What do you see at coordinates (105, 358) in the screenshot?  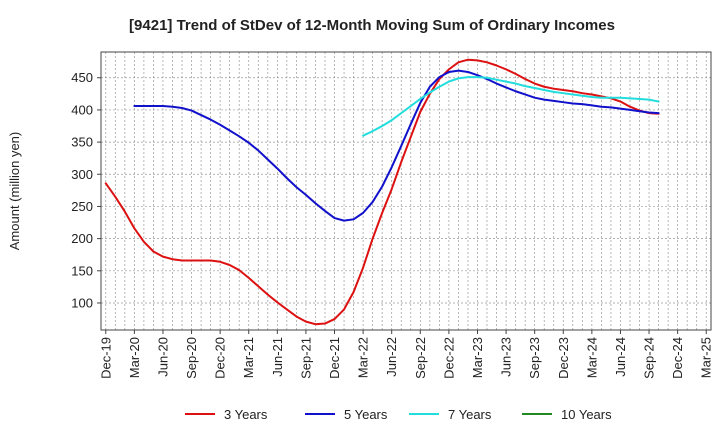 I see `x-tick-label: Dec-19` at bounding box center [105, 358].